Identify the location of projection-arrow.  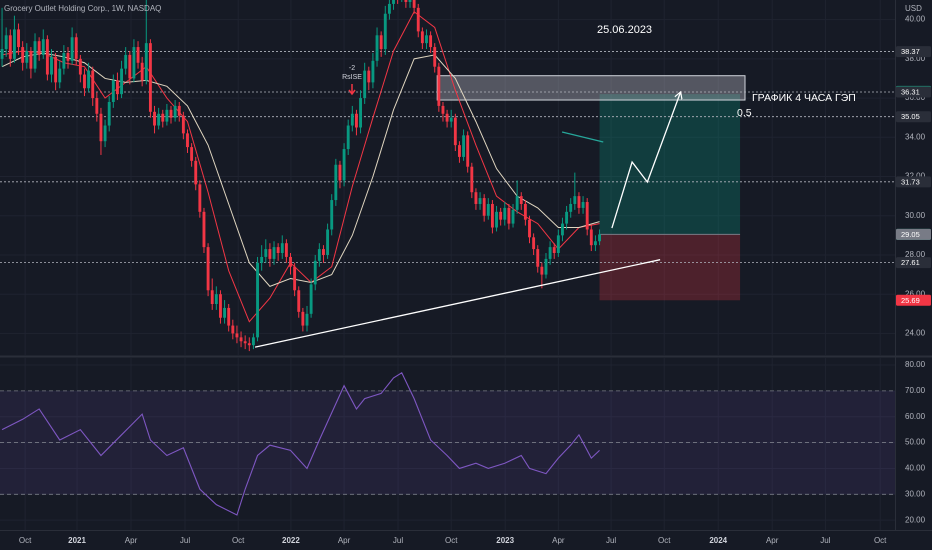
(645, 161).